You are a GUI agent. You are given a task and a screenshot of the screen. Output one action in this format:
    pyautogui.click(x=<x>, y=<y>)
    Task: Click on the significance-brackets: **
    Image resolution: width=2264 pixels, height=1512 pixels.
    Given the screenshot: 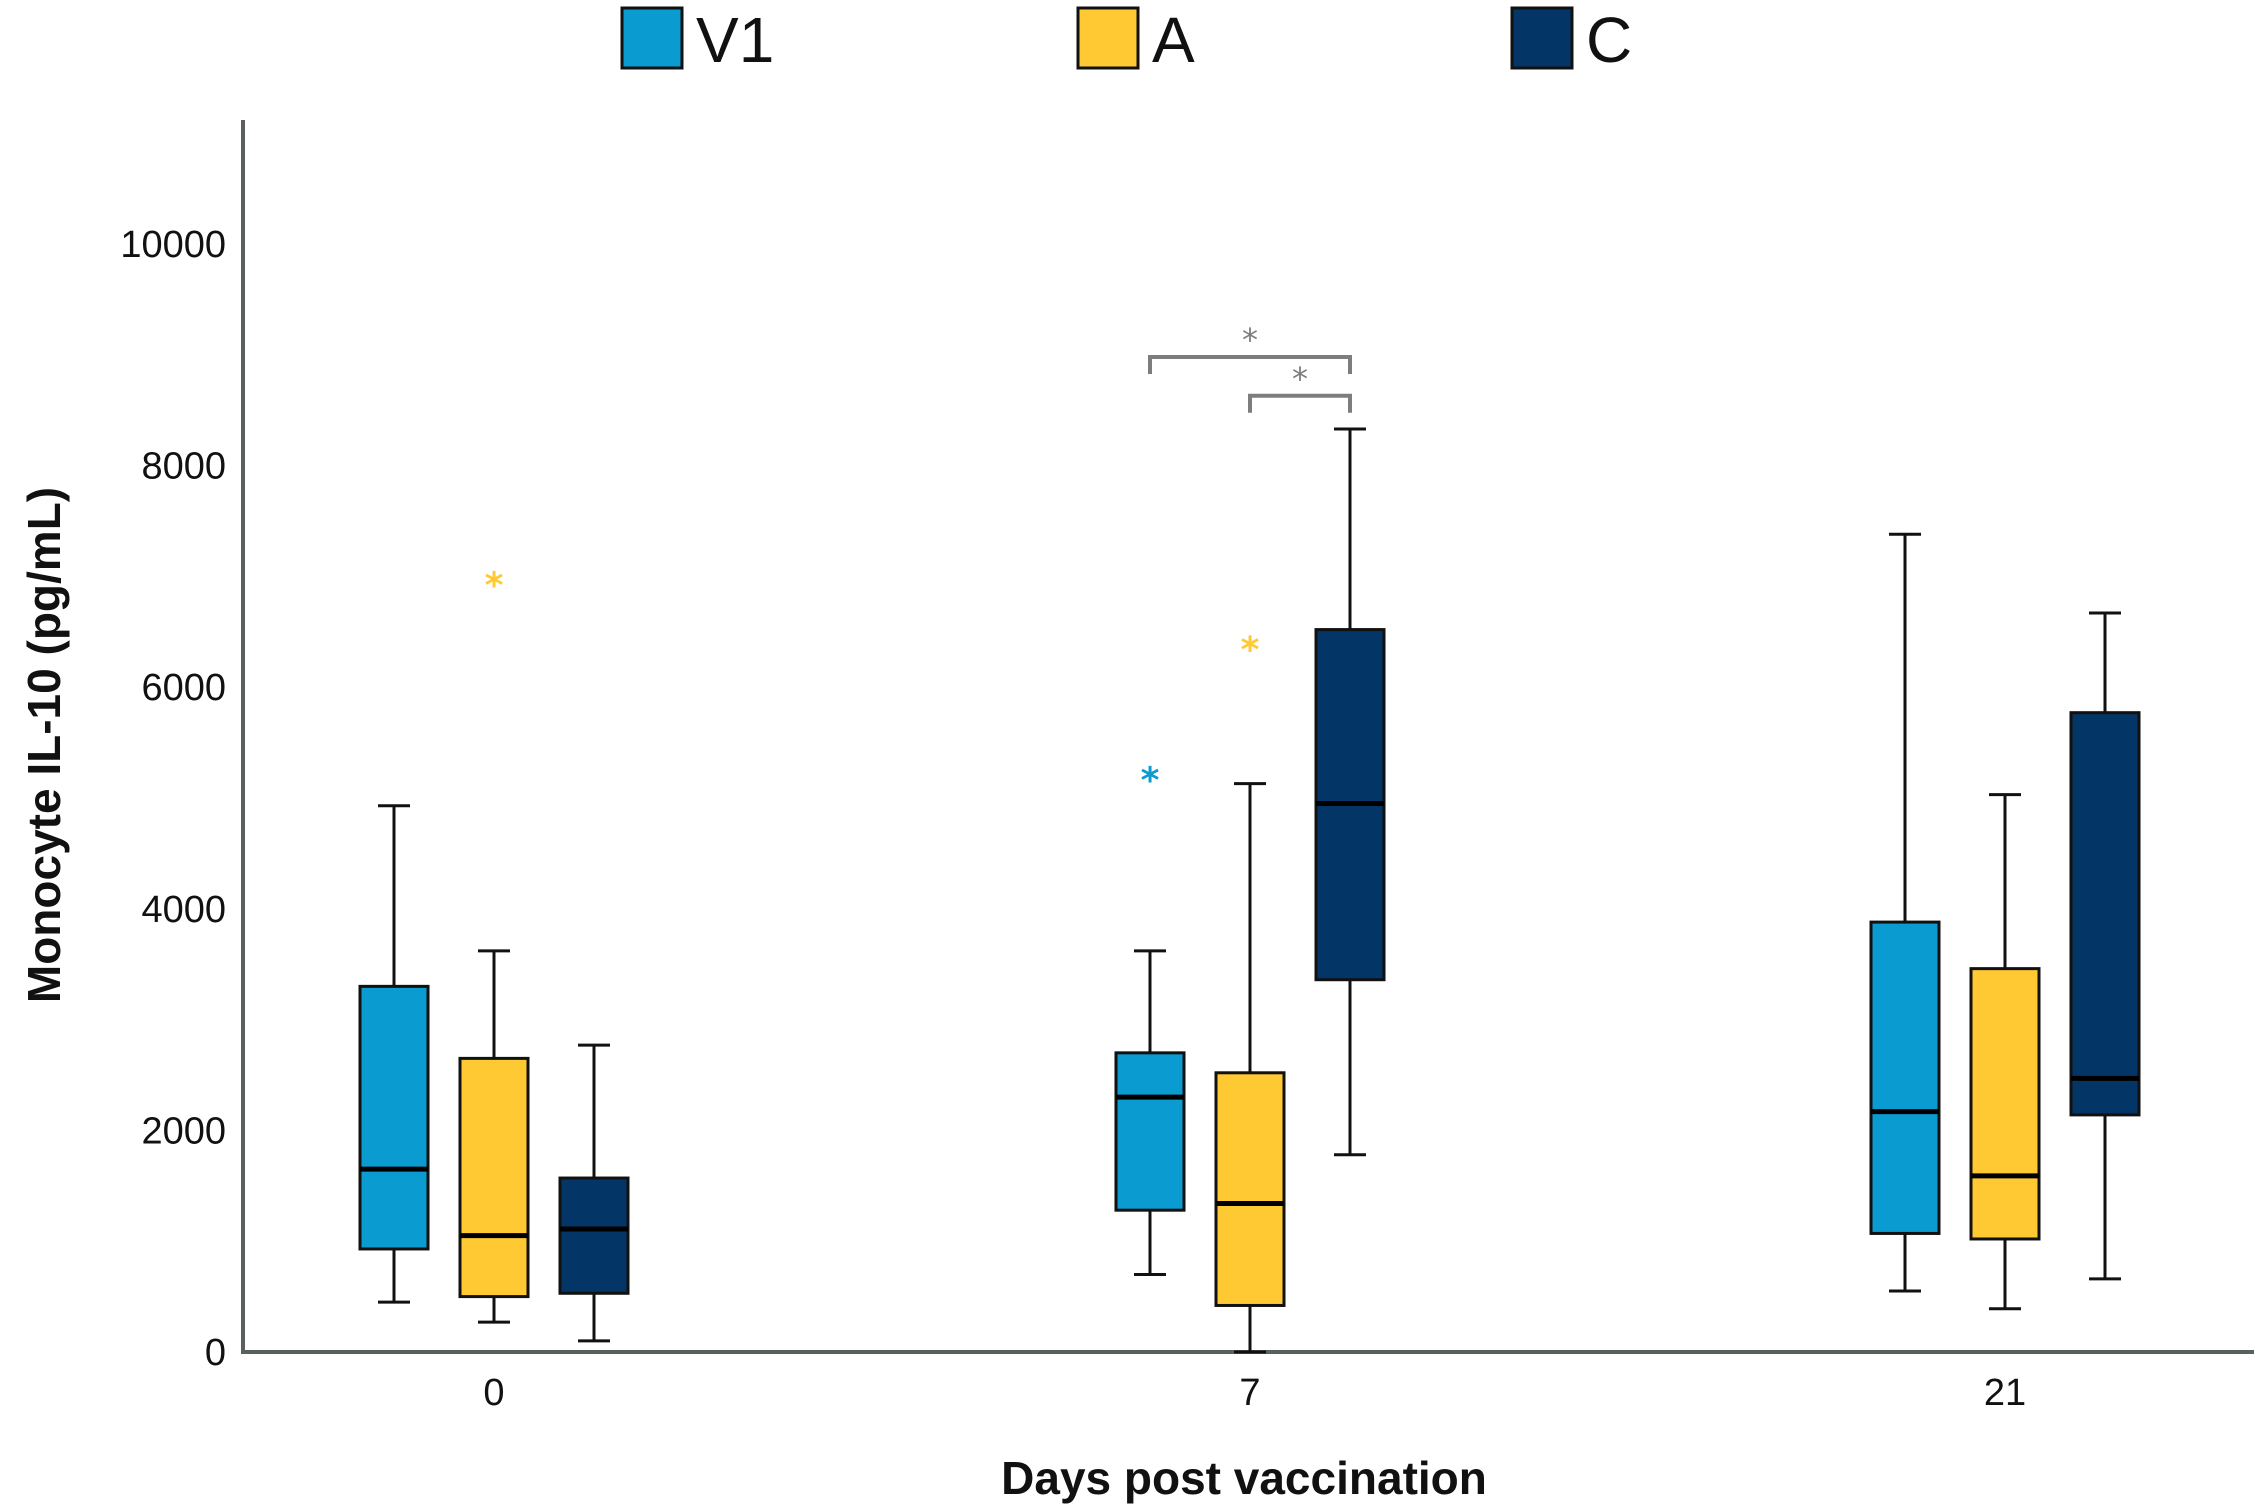 What is the action you would take?
    pyautogui.click(x=1250, y=367)
    